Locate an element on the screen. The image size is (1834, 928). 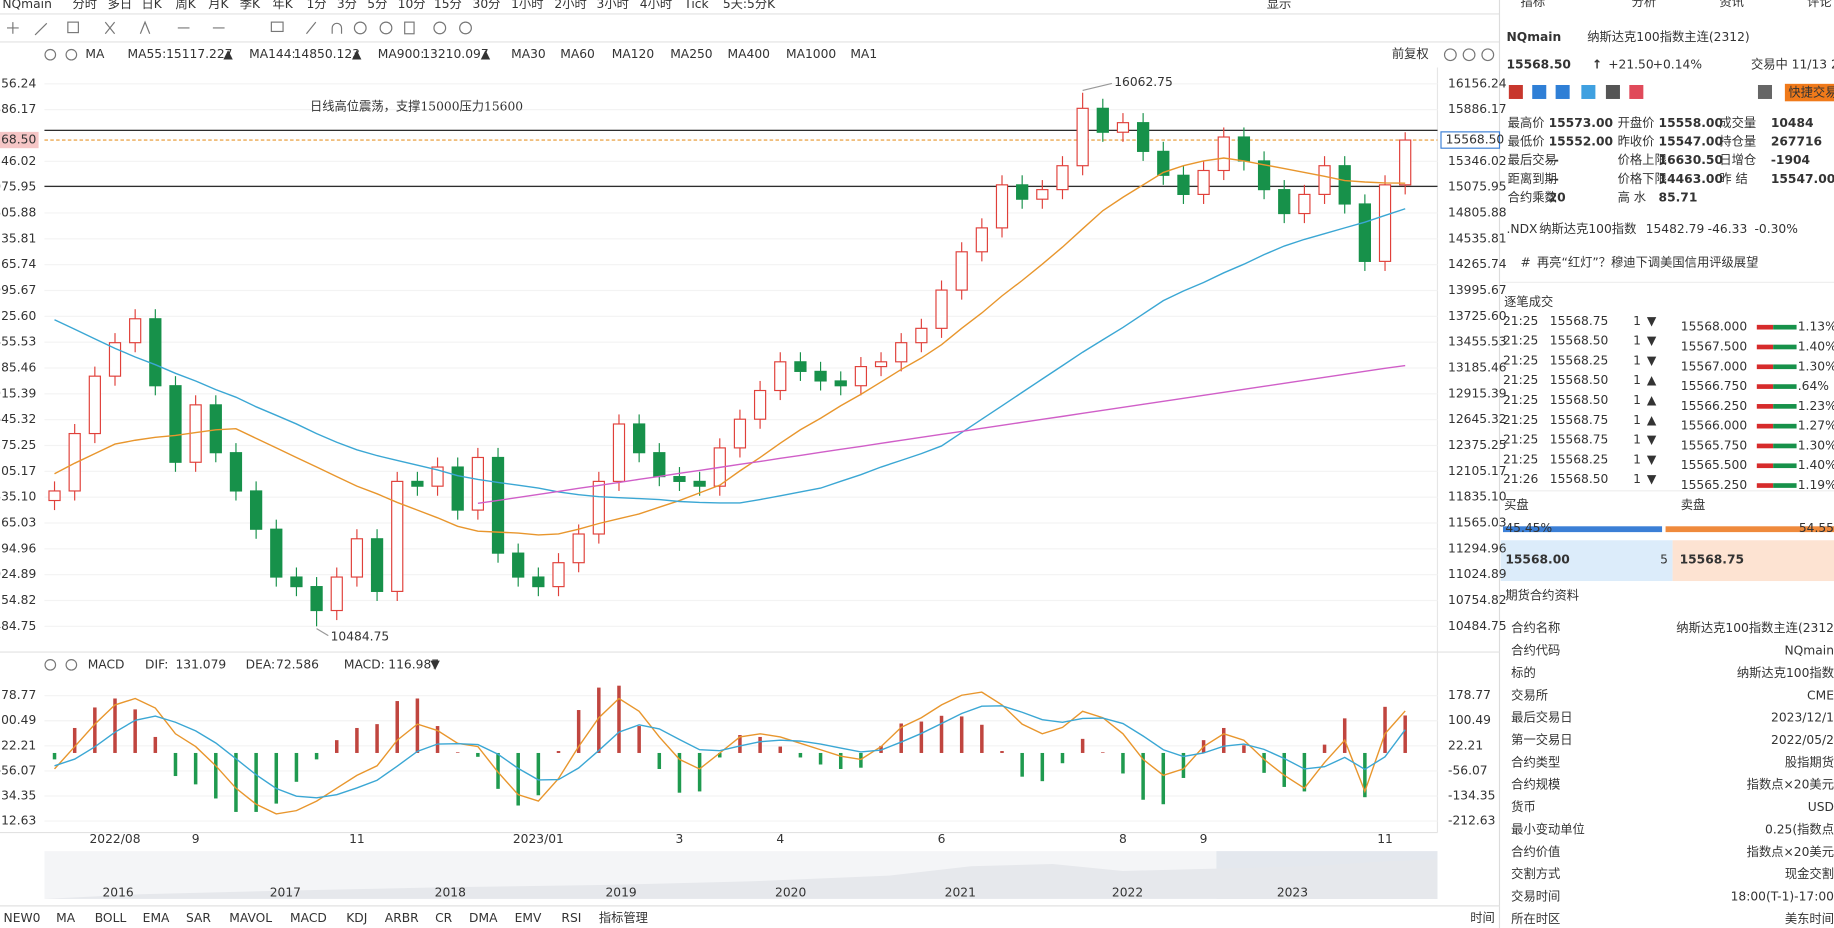
panel-tab: 评论 is located at coordinates (1819, 4).